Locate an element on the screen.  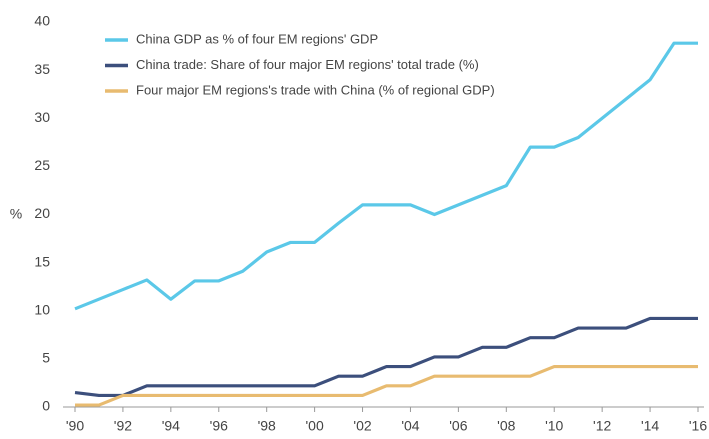
x-tick-label: '12 is located at coordinates (602, 426).